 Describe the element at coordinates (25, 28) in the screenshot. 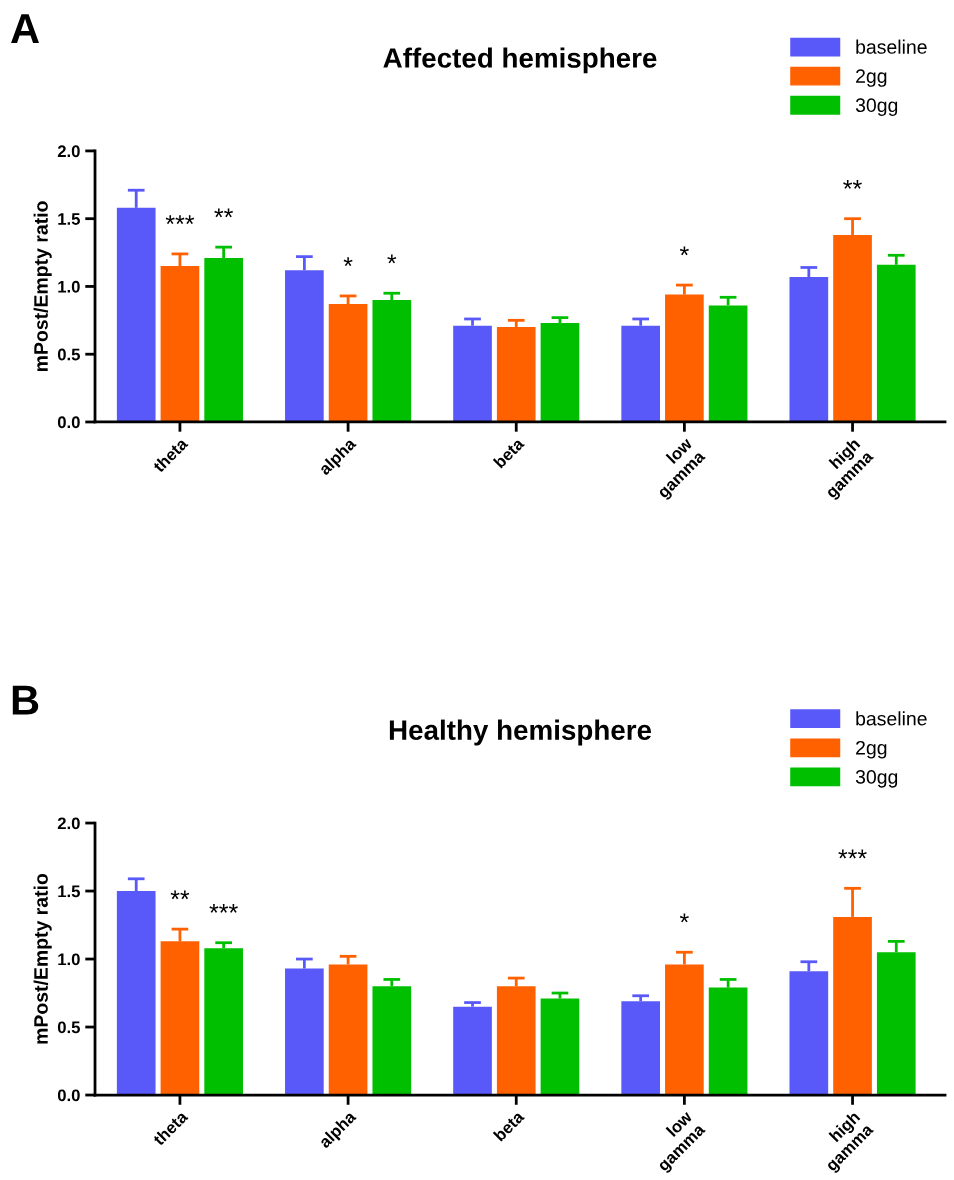

I see `text: A` at that location.